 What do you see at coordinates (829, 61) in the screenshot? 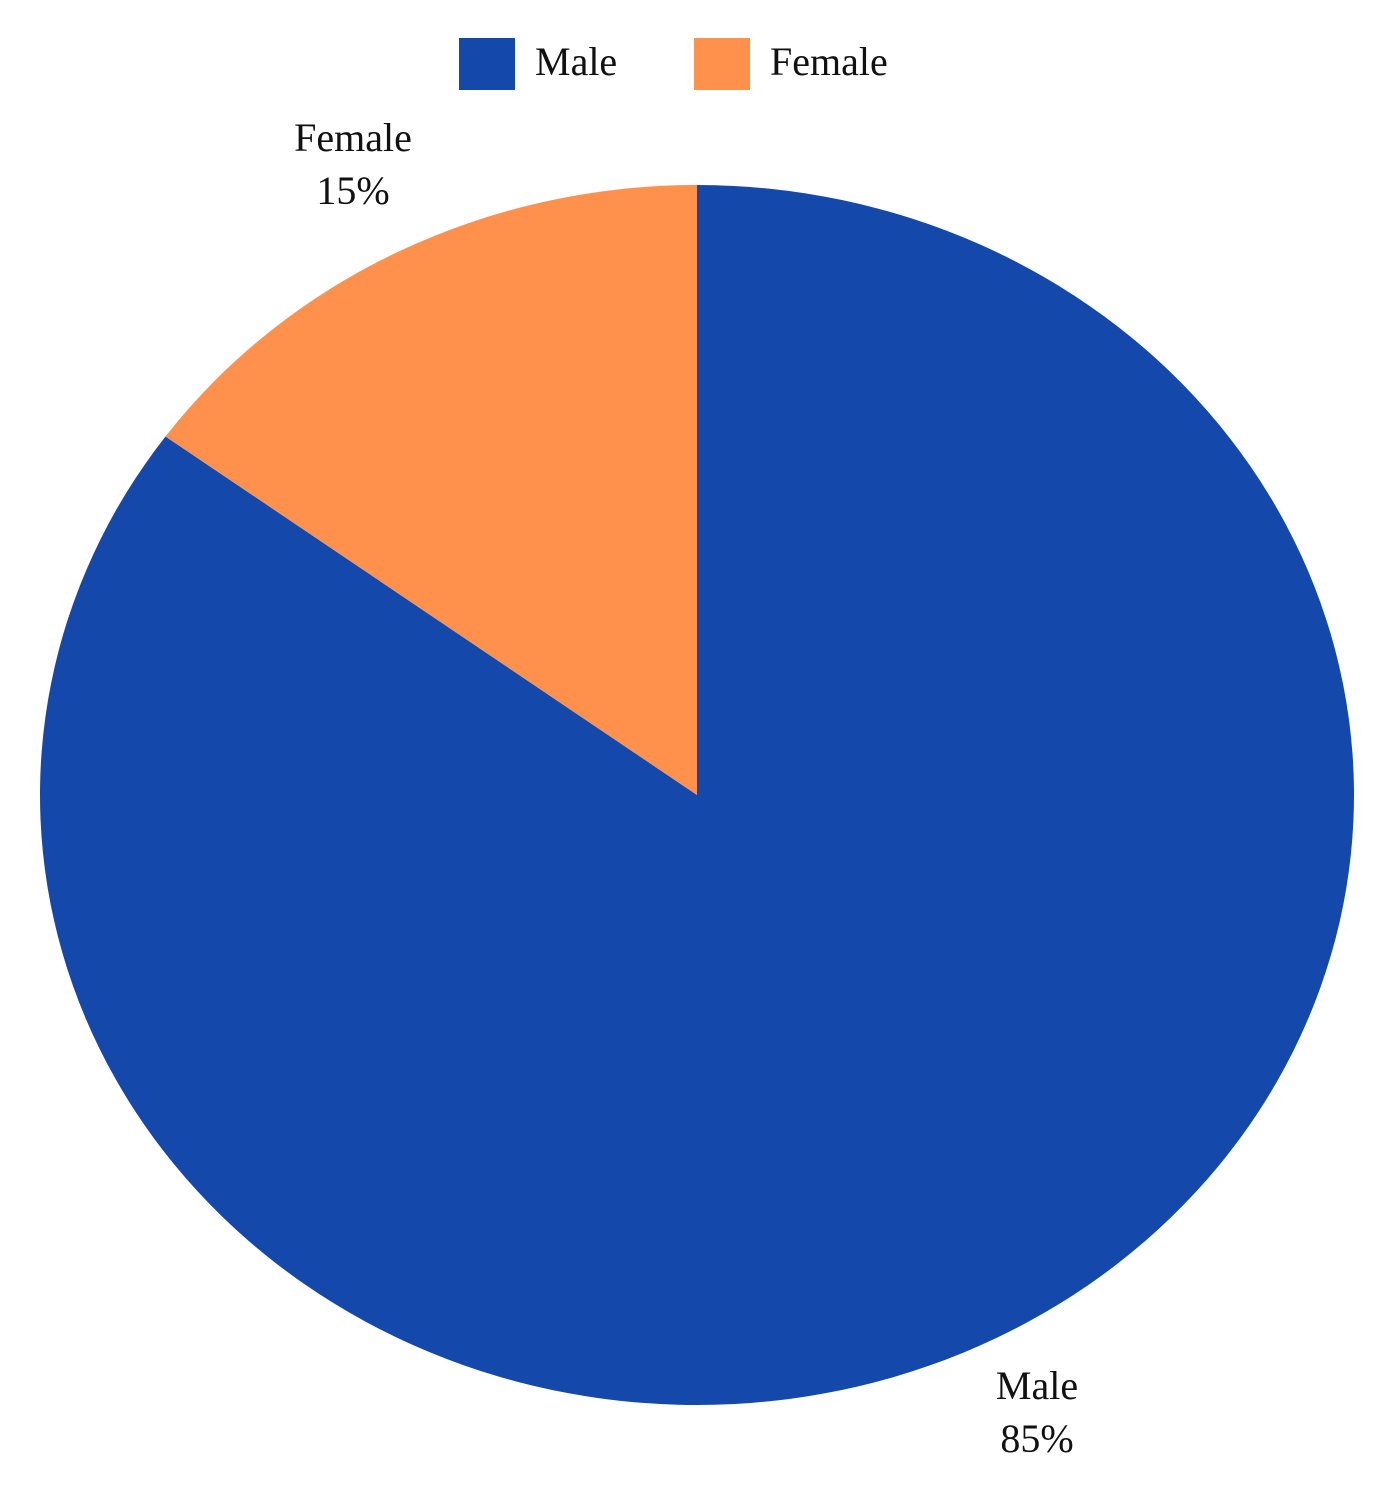
I see `legend-label: Female` at bounding box center [829, 61].